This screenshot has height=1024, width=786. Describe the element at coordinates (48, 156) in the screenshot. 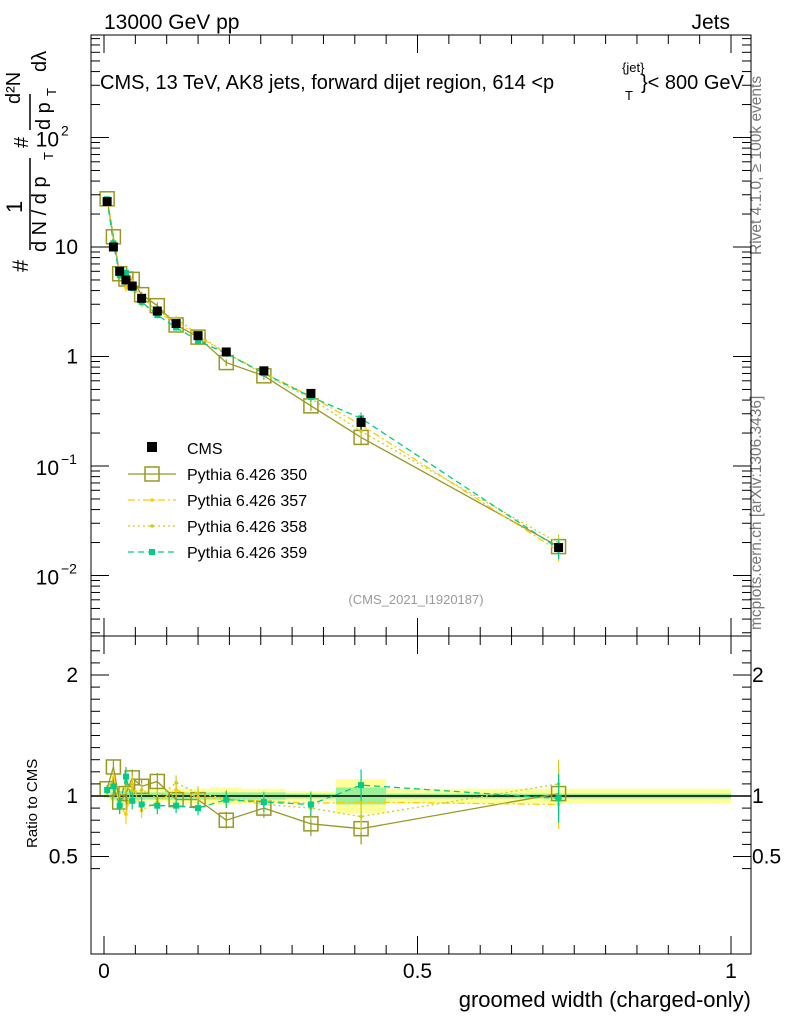

I see `ylabel-t: T` at that location.